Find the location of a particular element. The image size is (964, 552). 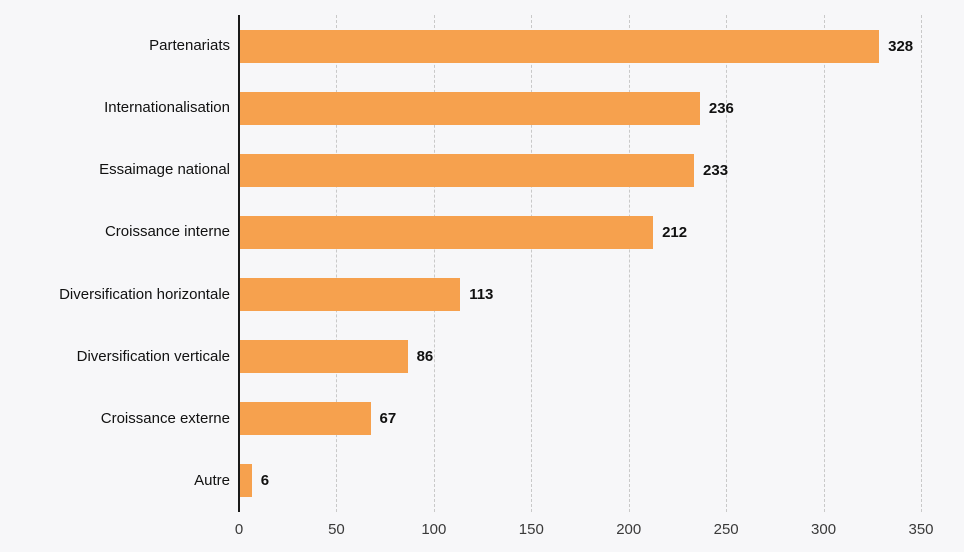

category-label: Partenariats is located at coordinates (189, 46).